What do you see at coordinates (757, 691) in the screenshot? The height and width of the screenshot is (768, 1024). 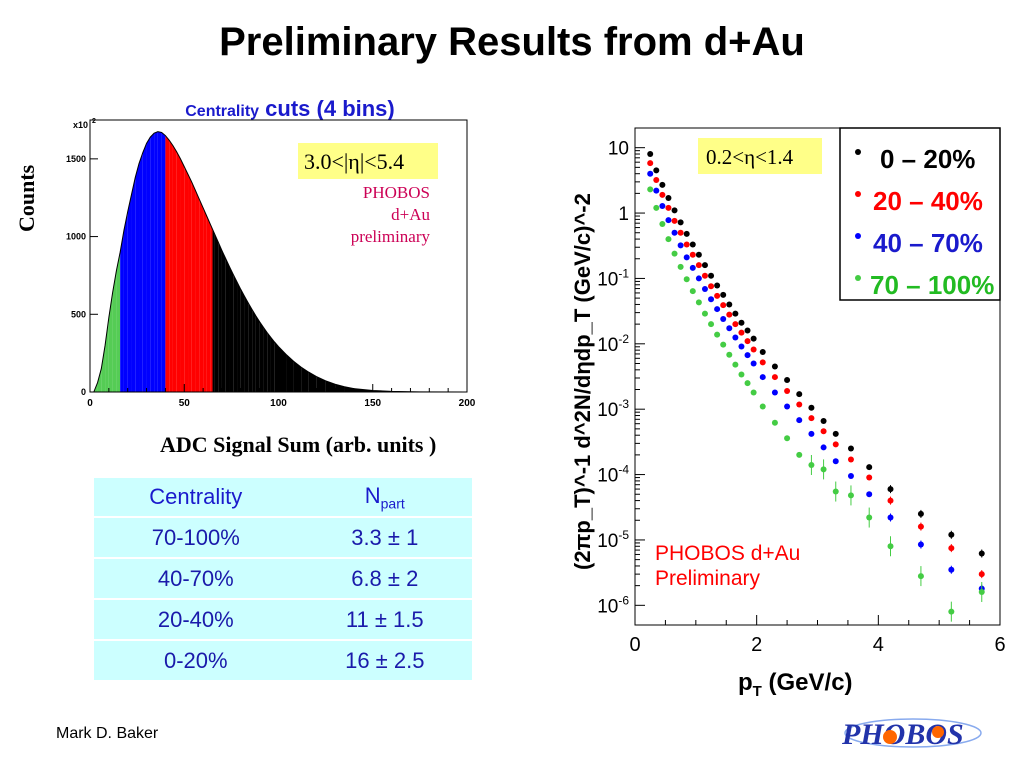 I see `spectrum-xlabel-sub: T` at bounding box center [757, 691].